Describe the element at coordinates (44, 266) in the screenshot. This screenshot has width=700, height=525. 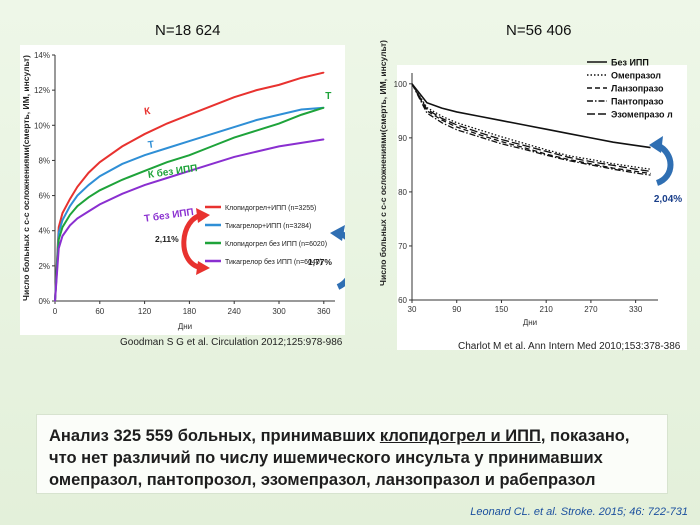
I see `left-y-tick-label: 2%` at that location.